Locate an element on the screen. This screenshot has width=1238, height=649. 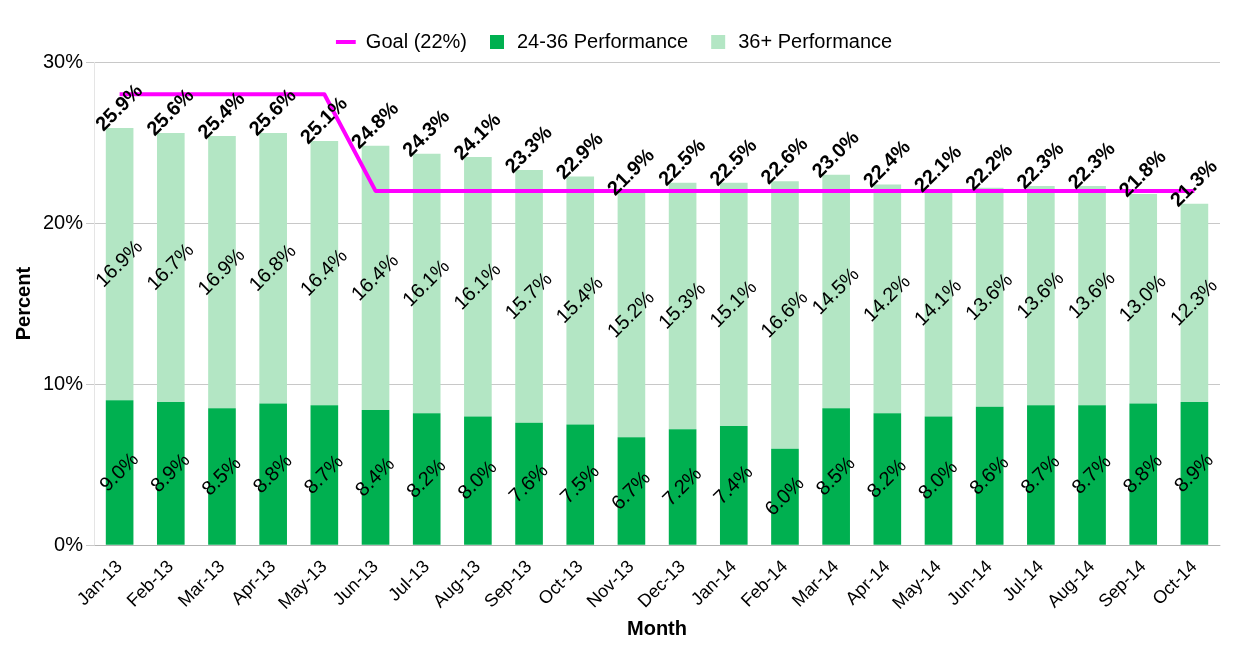
y-tick-label: 30% is located at coordinates (63, 60).